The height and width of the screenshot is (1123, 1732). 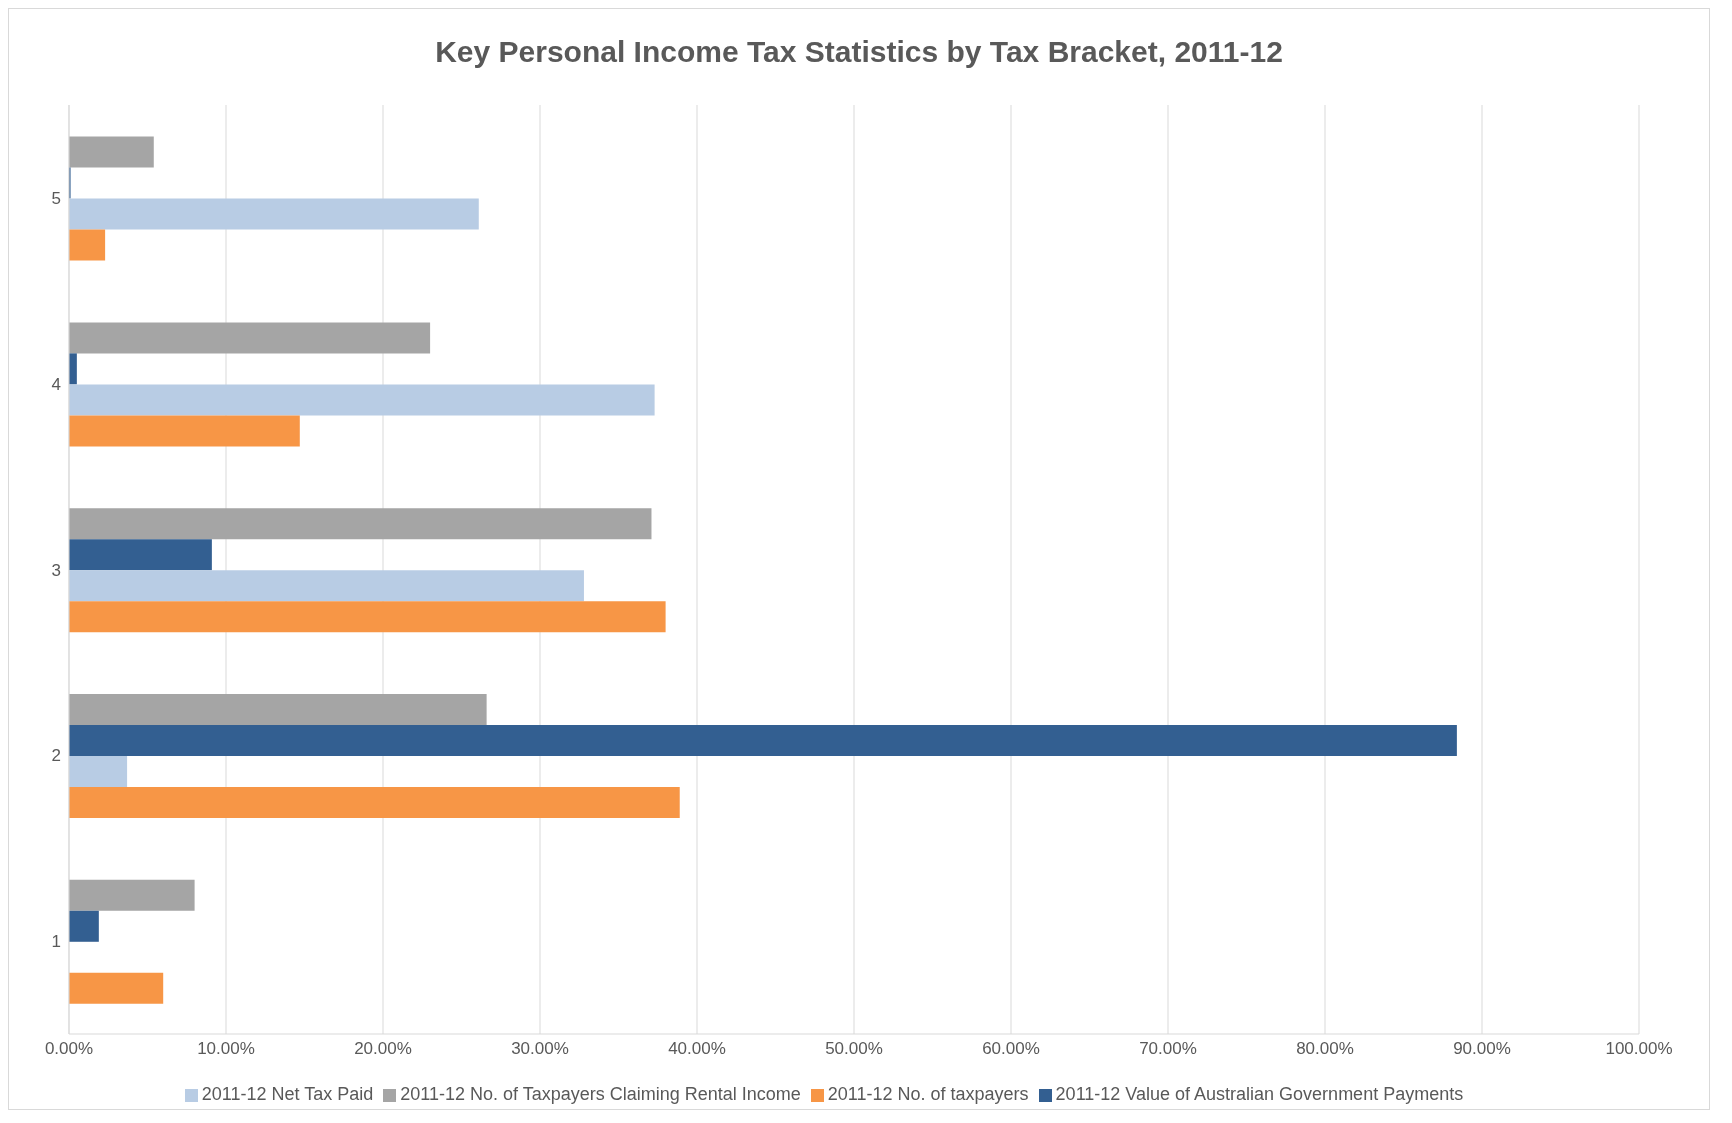 What do you see at coordinates (56, 570) in the screenshot?
I see `y-tick-label: 3` at bounding box center [56, 570].